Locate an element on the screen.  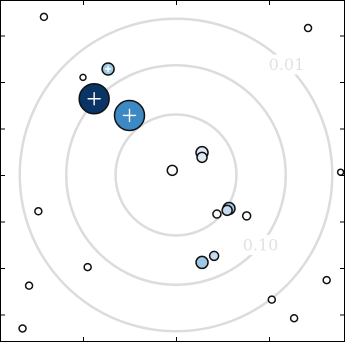
contour-label: 0.10 is located at coordinates (261, 244).